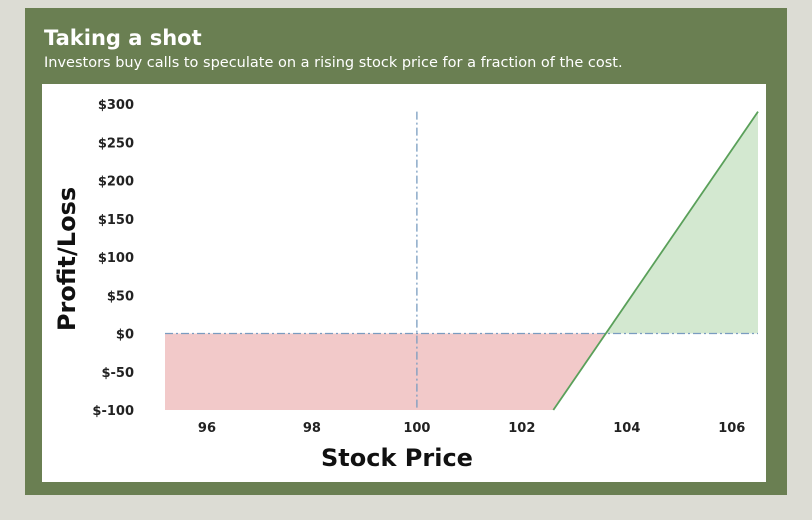  What do you see at coordinates (116, 220) in the screenshot?
I see `y-tick-label: $150` at bounding box center [116, 220].